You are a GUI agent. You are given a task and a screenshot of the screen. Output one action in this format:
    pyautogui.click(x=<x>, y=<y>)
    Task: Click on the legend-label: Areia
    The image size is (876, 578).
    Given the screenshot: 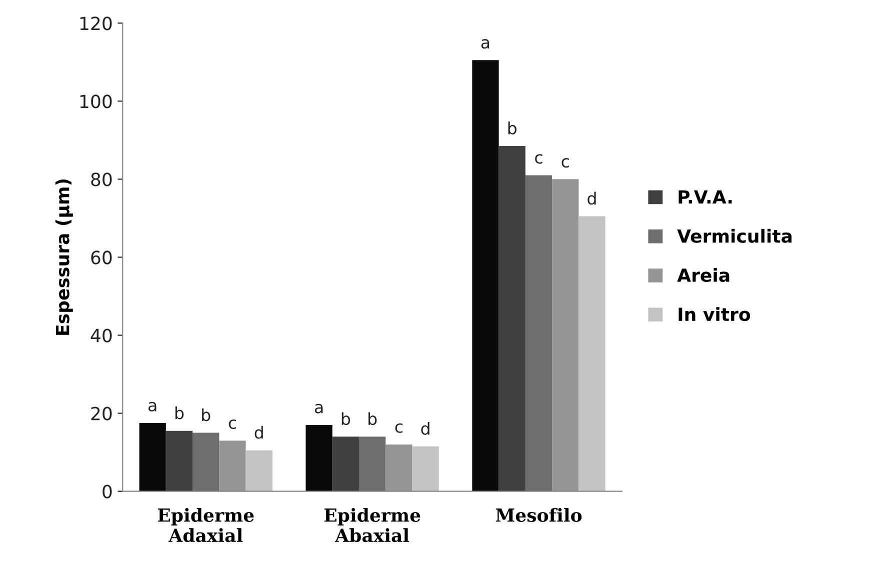 What is the action you would take?
    pyautogui.click(x=703, y=275)
    